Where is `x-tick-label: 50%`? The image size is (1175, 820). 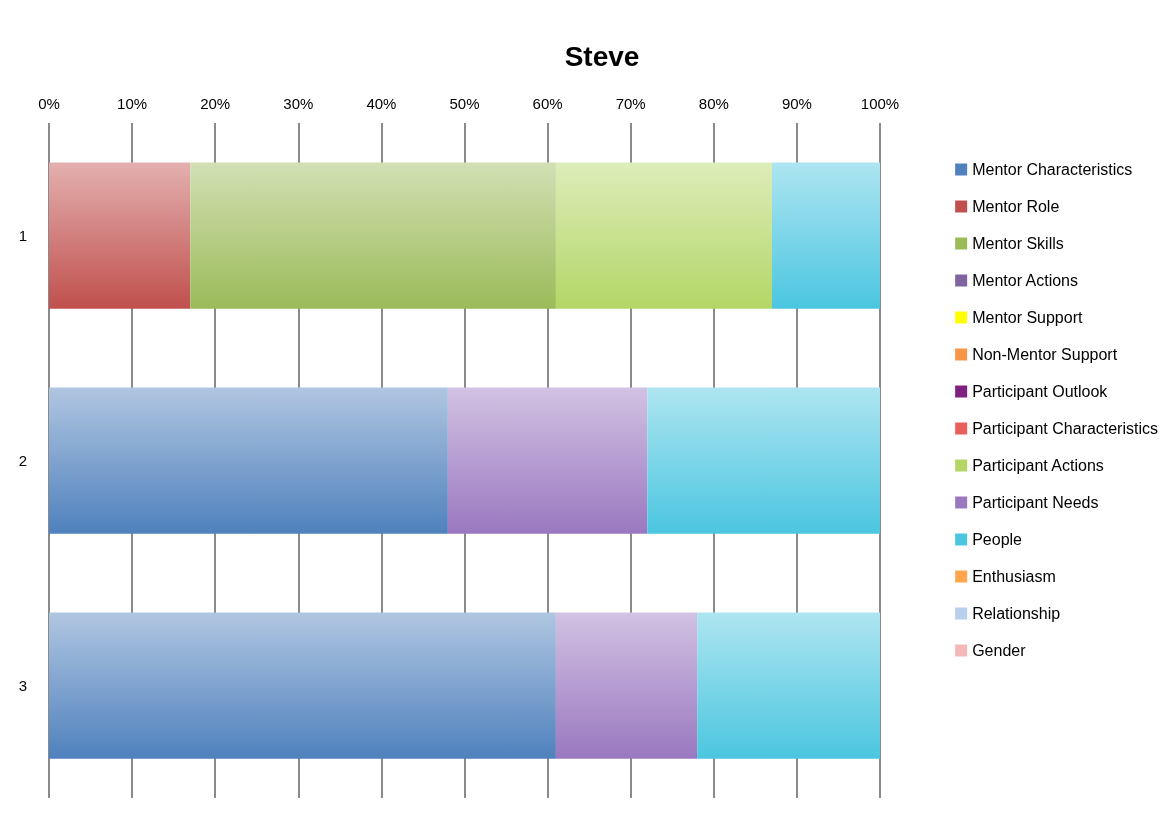
x-tick-label: 50% is located at coordinates (464, 103).